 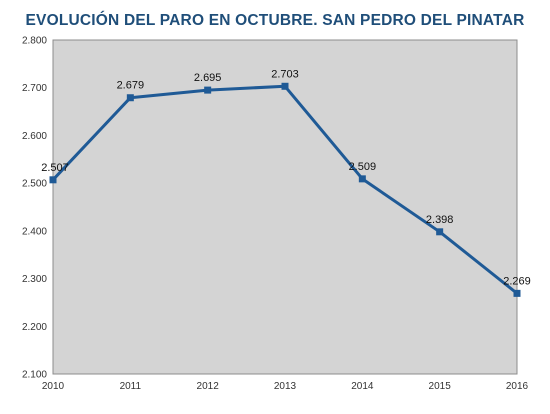 I want to click on x-tick-label: 2011, so click(x=131, y=386).